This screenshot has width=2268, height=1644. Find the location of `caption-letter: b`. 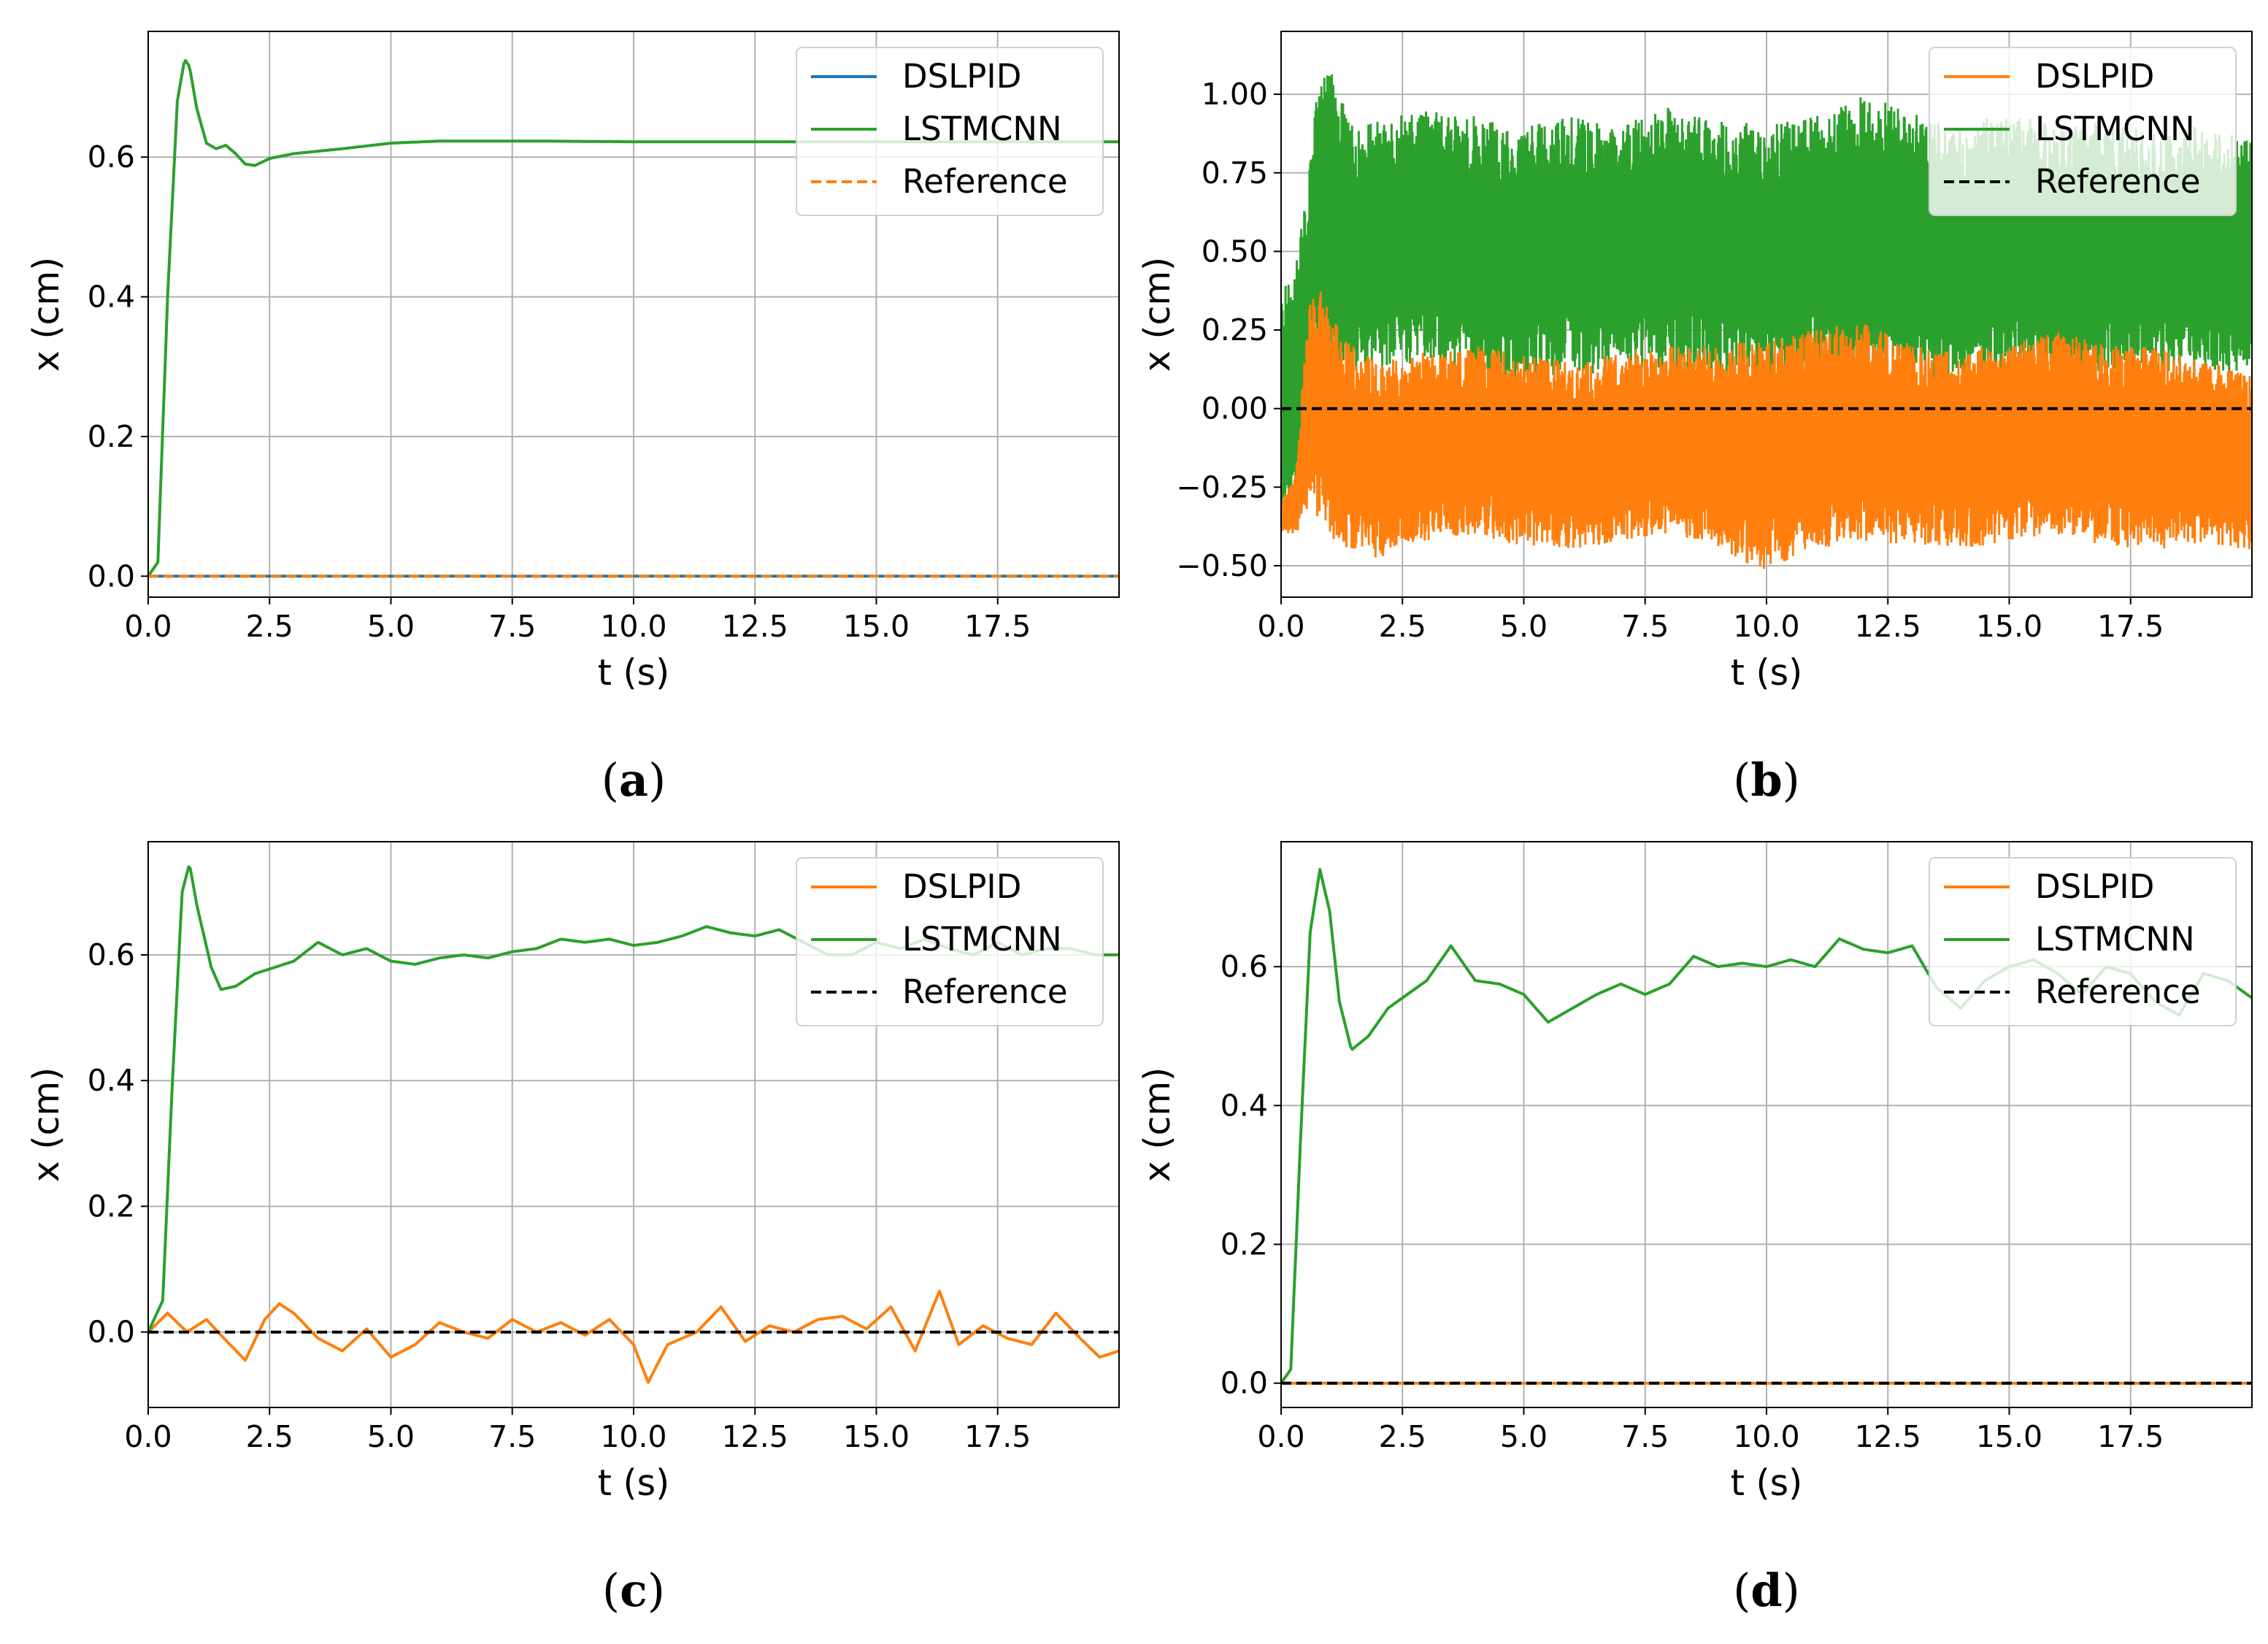

caption-letter: b is located at coordinates (1766, 780).